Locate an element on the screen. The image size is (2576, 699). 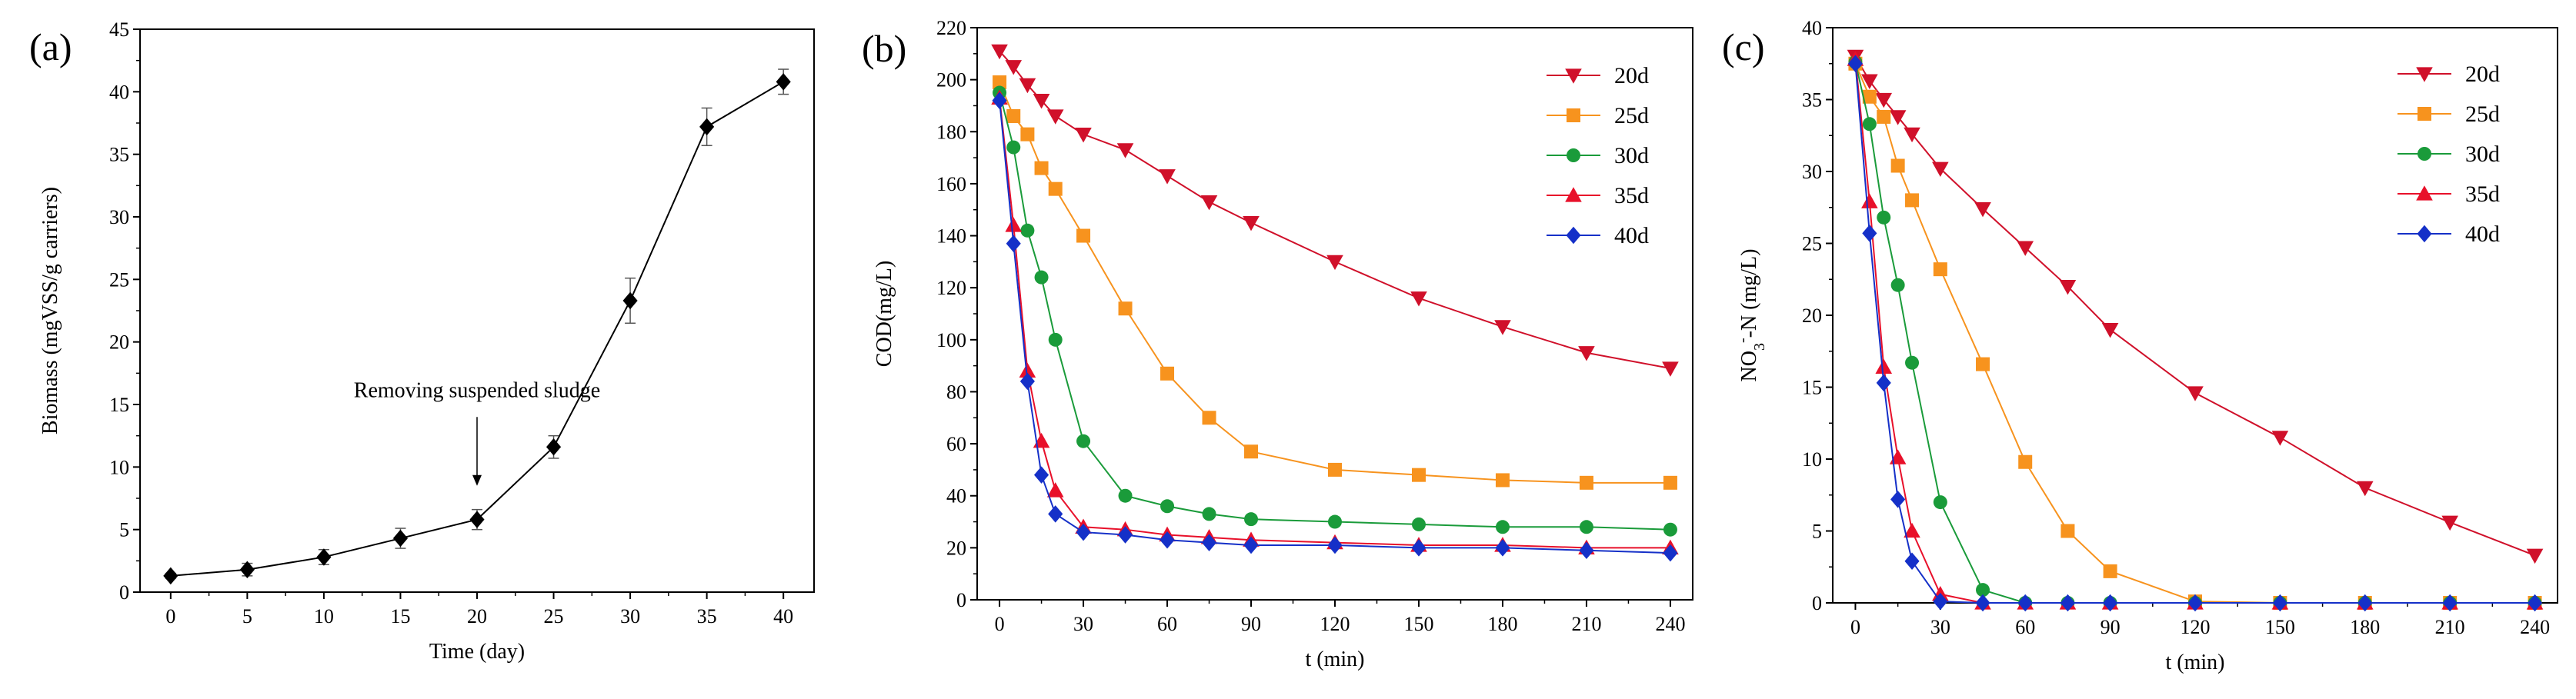
legend-label: 40d is located at coordinates (2482, 234).